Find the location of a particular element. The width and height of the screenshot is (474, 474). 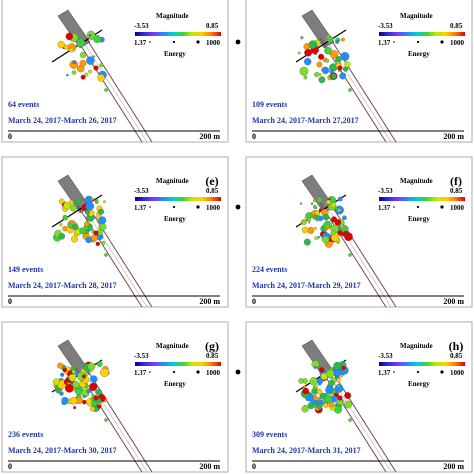

date-range-label: March 24, 2017-March 29, 2017 is located at coordinates (306, 285).